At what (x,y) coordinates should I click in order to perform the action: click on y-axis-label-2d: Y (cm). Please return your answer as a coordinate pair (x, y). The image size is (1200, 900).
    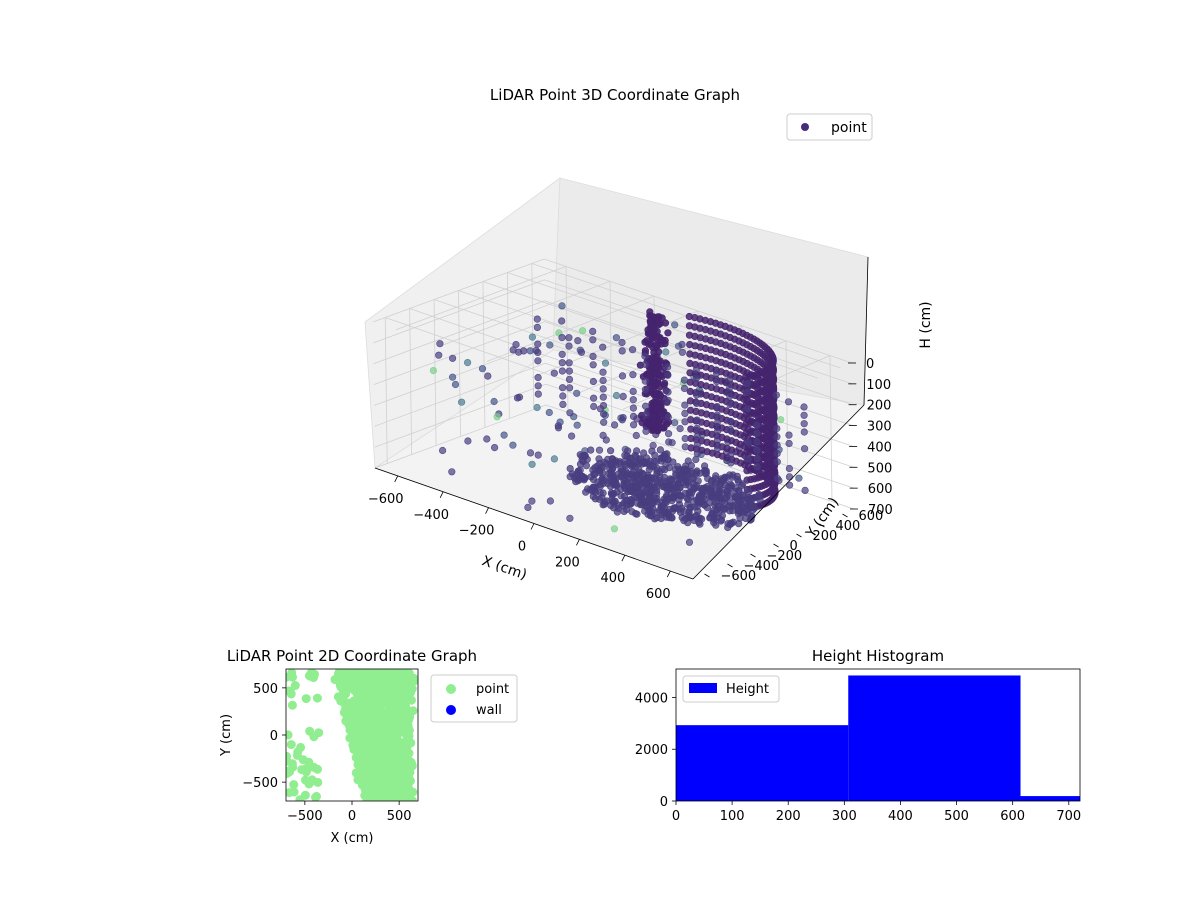
    Looking at the image, I should click on (226, 735).